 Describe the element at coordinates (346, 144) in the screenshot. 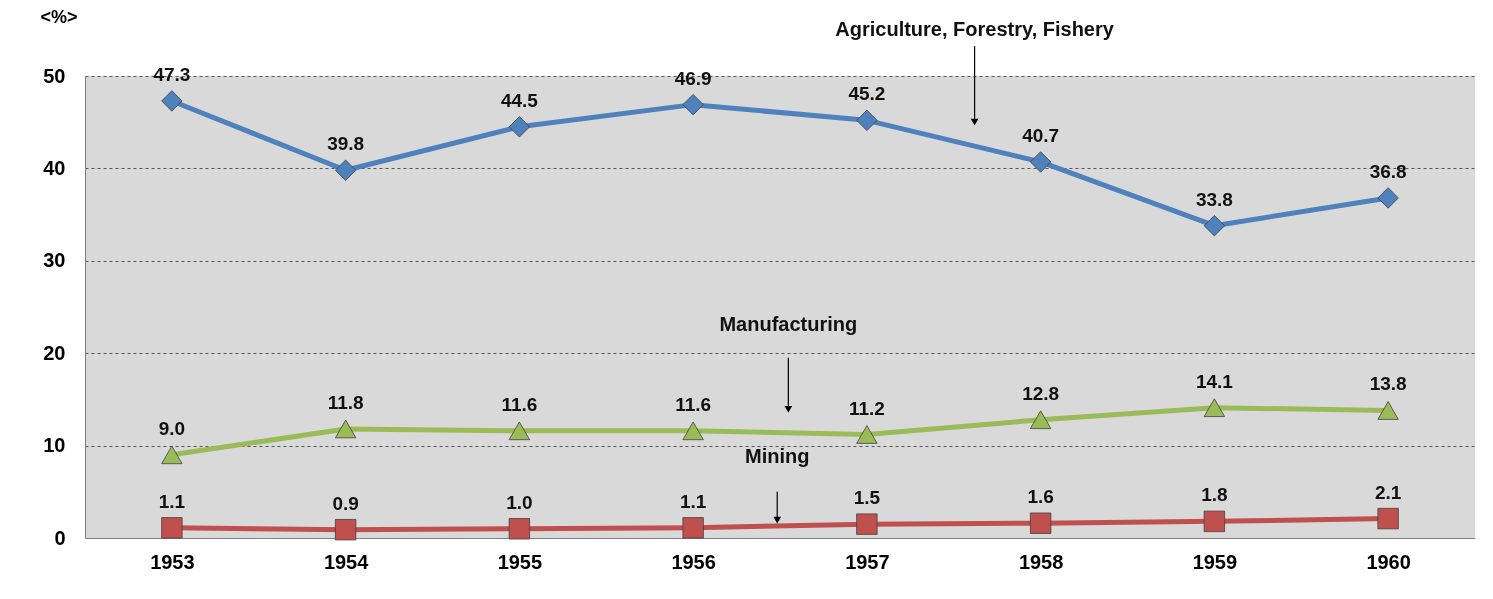

I see `data-label: 39.8` at that location.